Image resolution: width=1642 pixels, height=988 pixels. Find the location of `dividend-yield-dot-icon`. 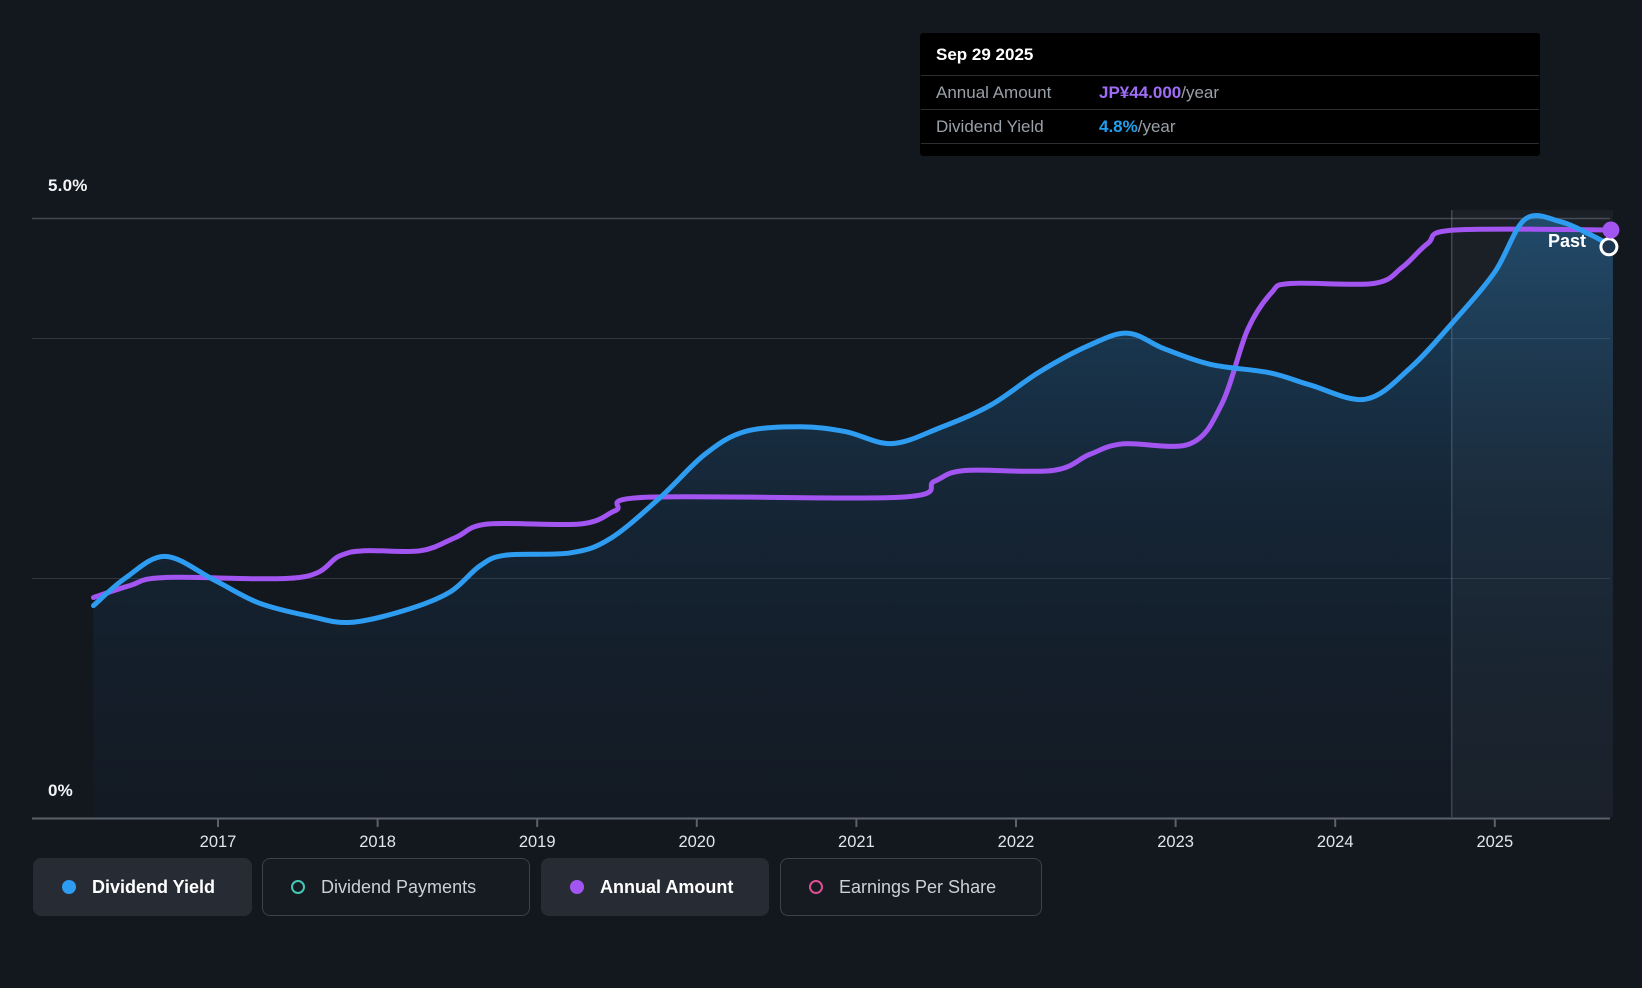

dividend-yield-dot-icon is located at coordinates (69, 887).